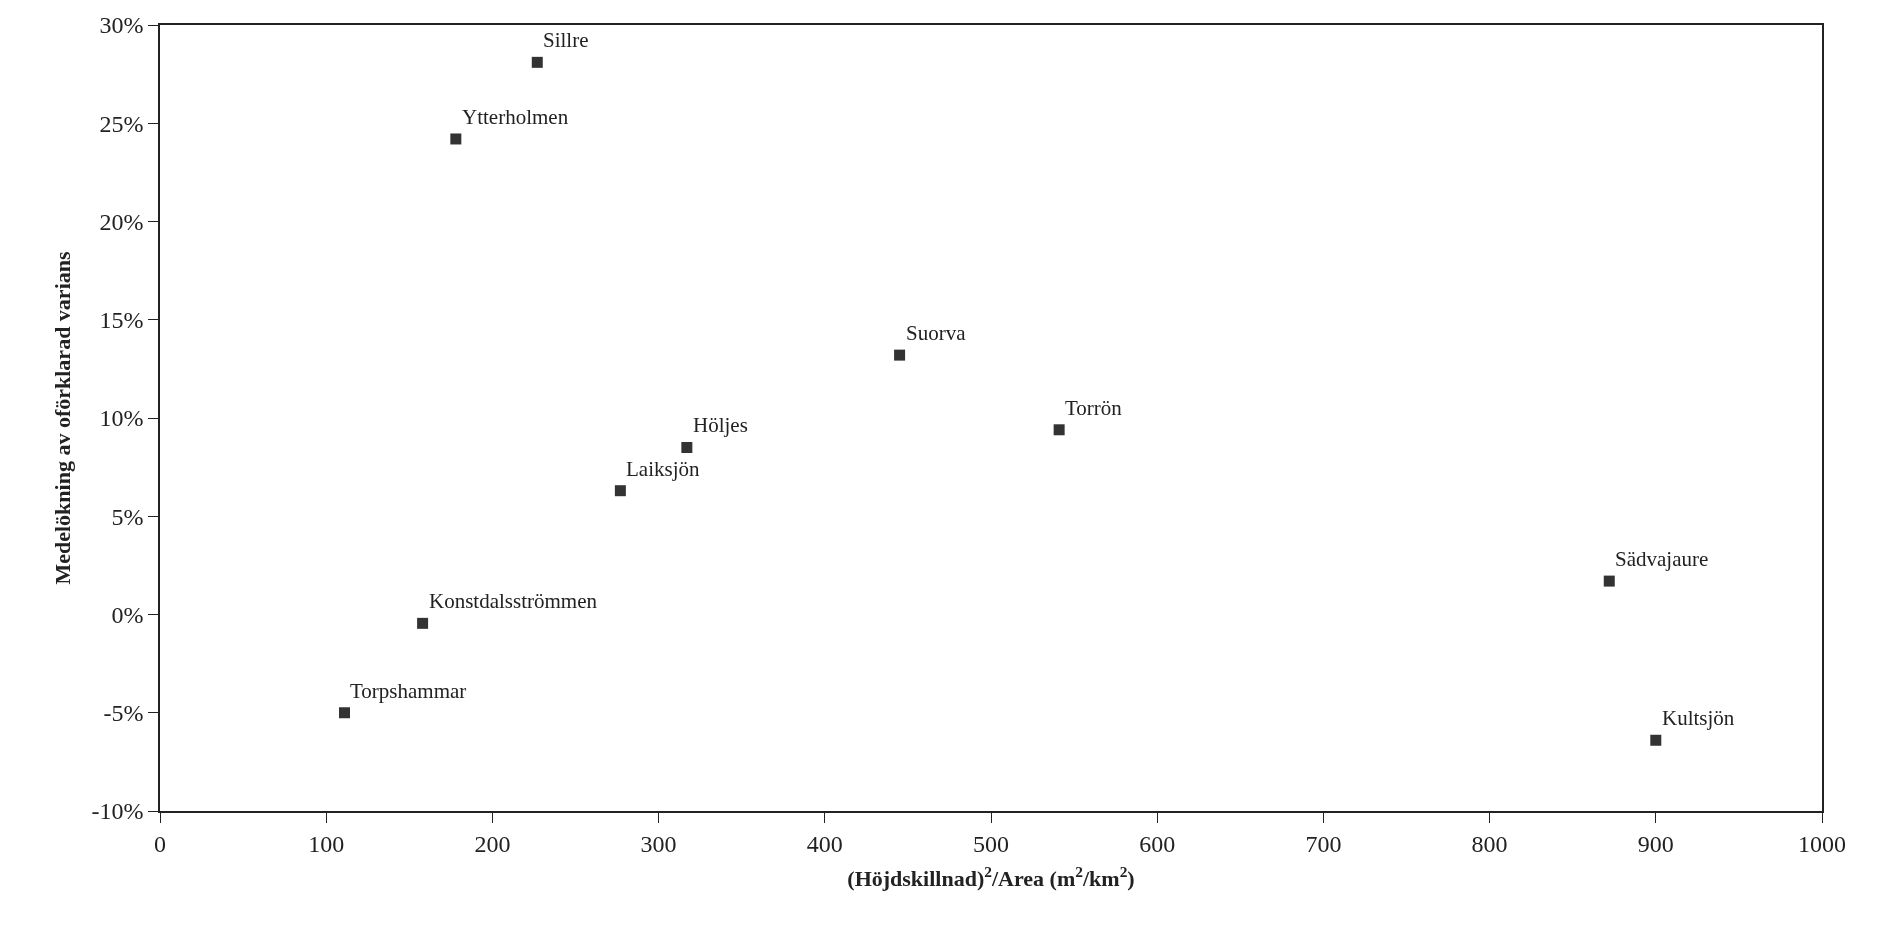 The image size is (1877, 931). What do you see at coordinates (326, 843) in the screenshot?
I see `x-tick-label: 100` at bounding box center [326, 843].